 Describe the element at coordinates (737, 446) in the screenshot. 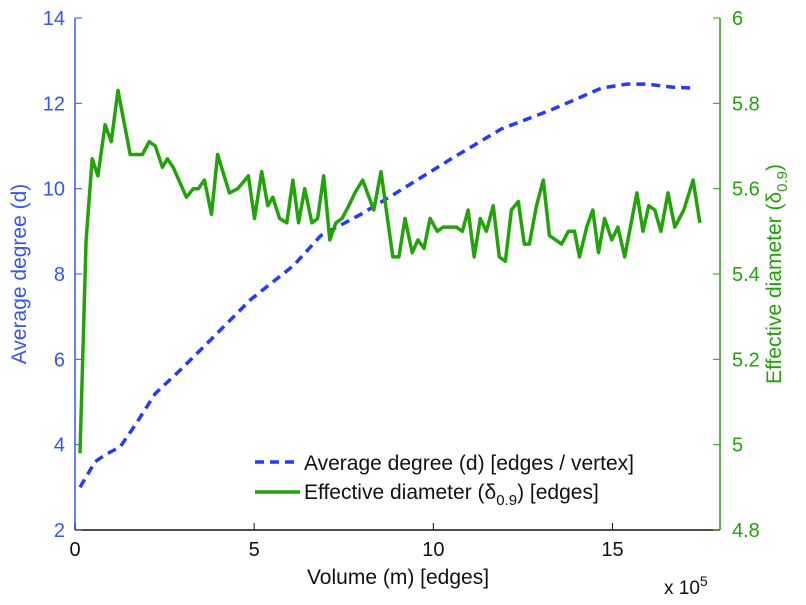

I see `y-right-tick-label: 5` at that location.